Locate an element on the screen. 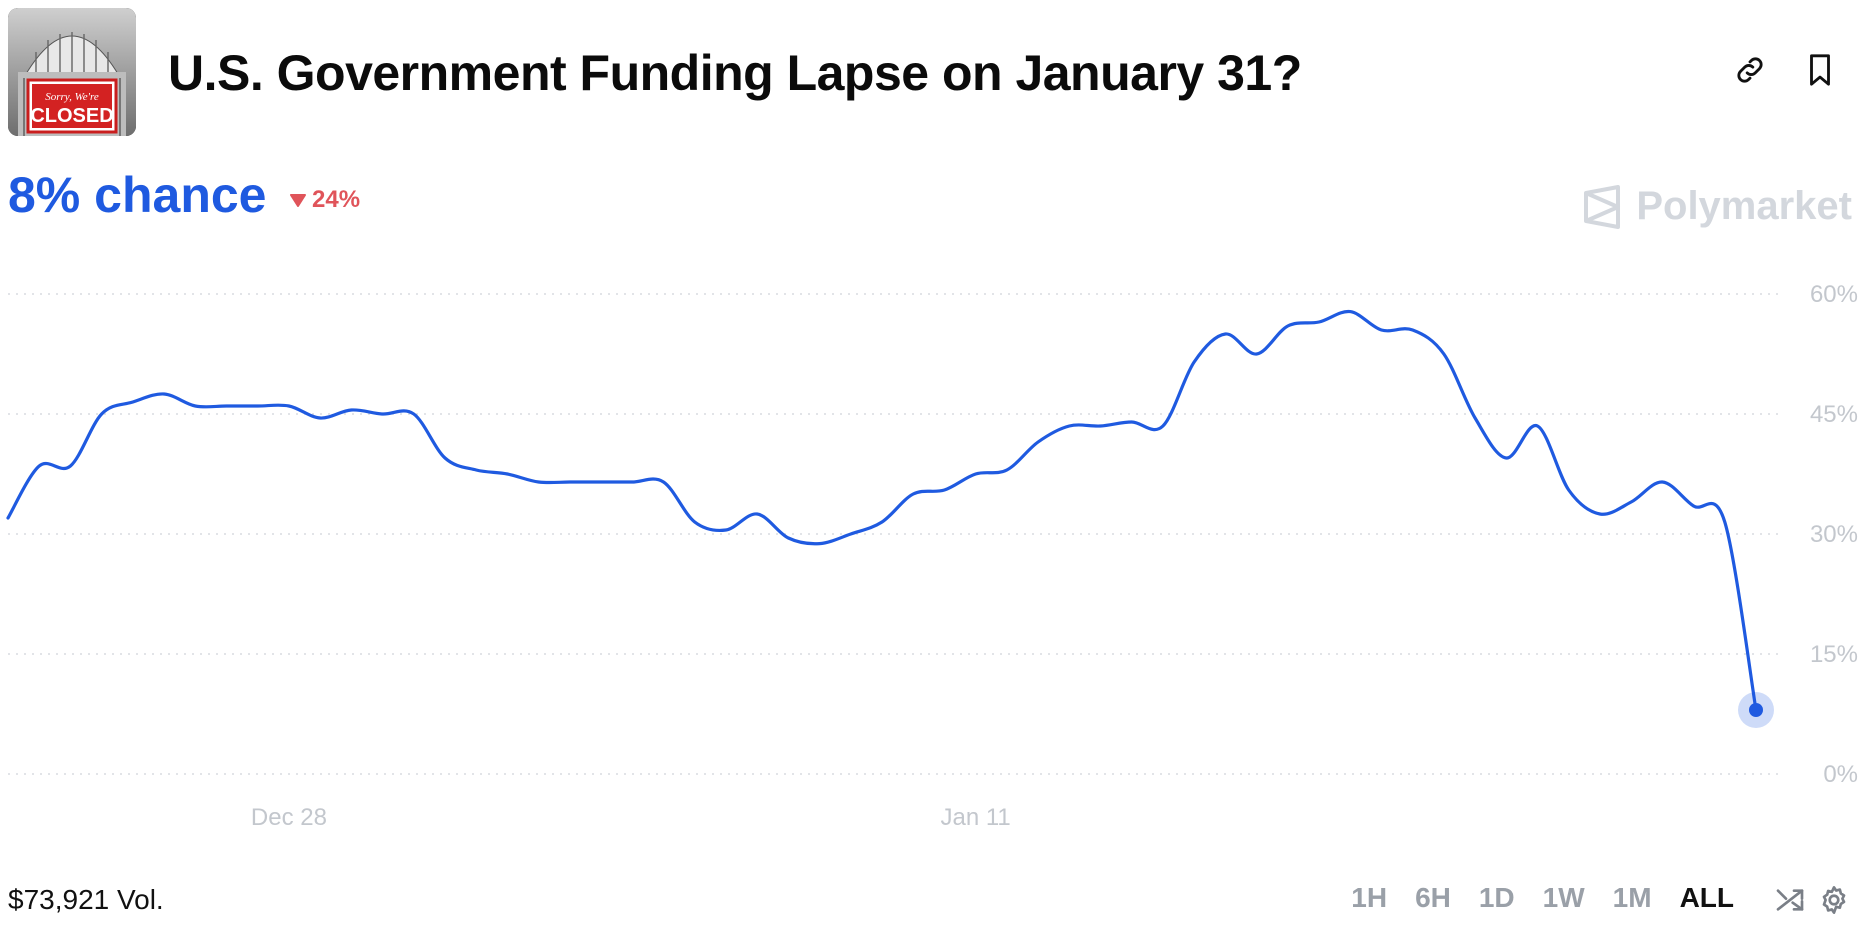  range-1d-button: 1D is located at coordinates (1496, 897).